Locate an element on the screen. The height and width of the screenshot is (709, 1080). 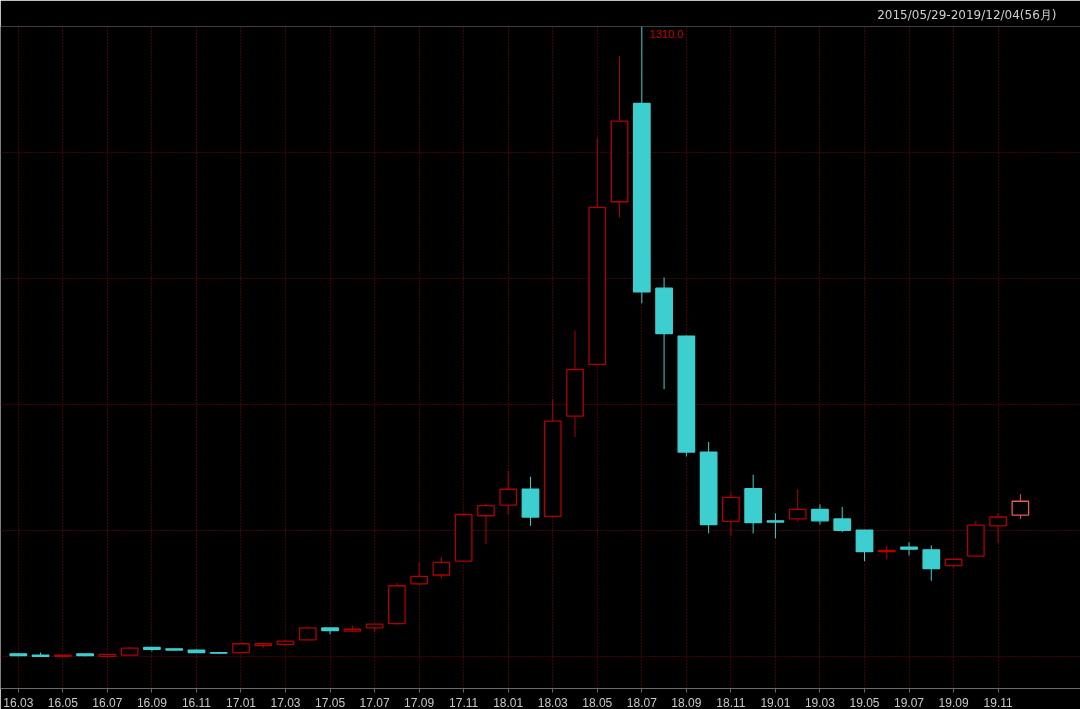
x-tick-label: 17.05 is located at coordinates (330, 702).